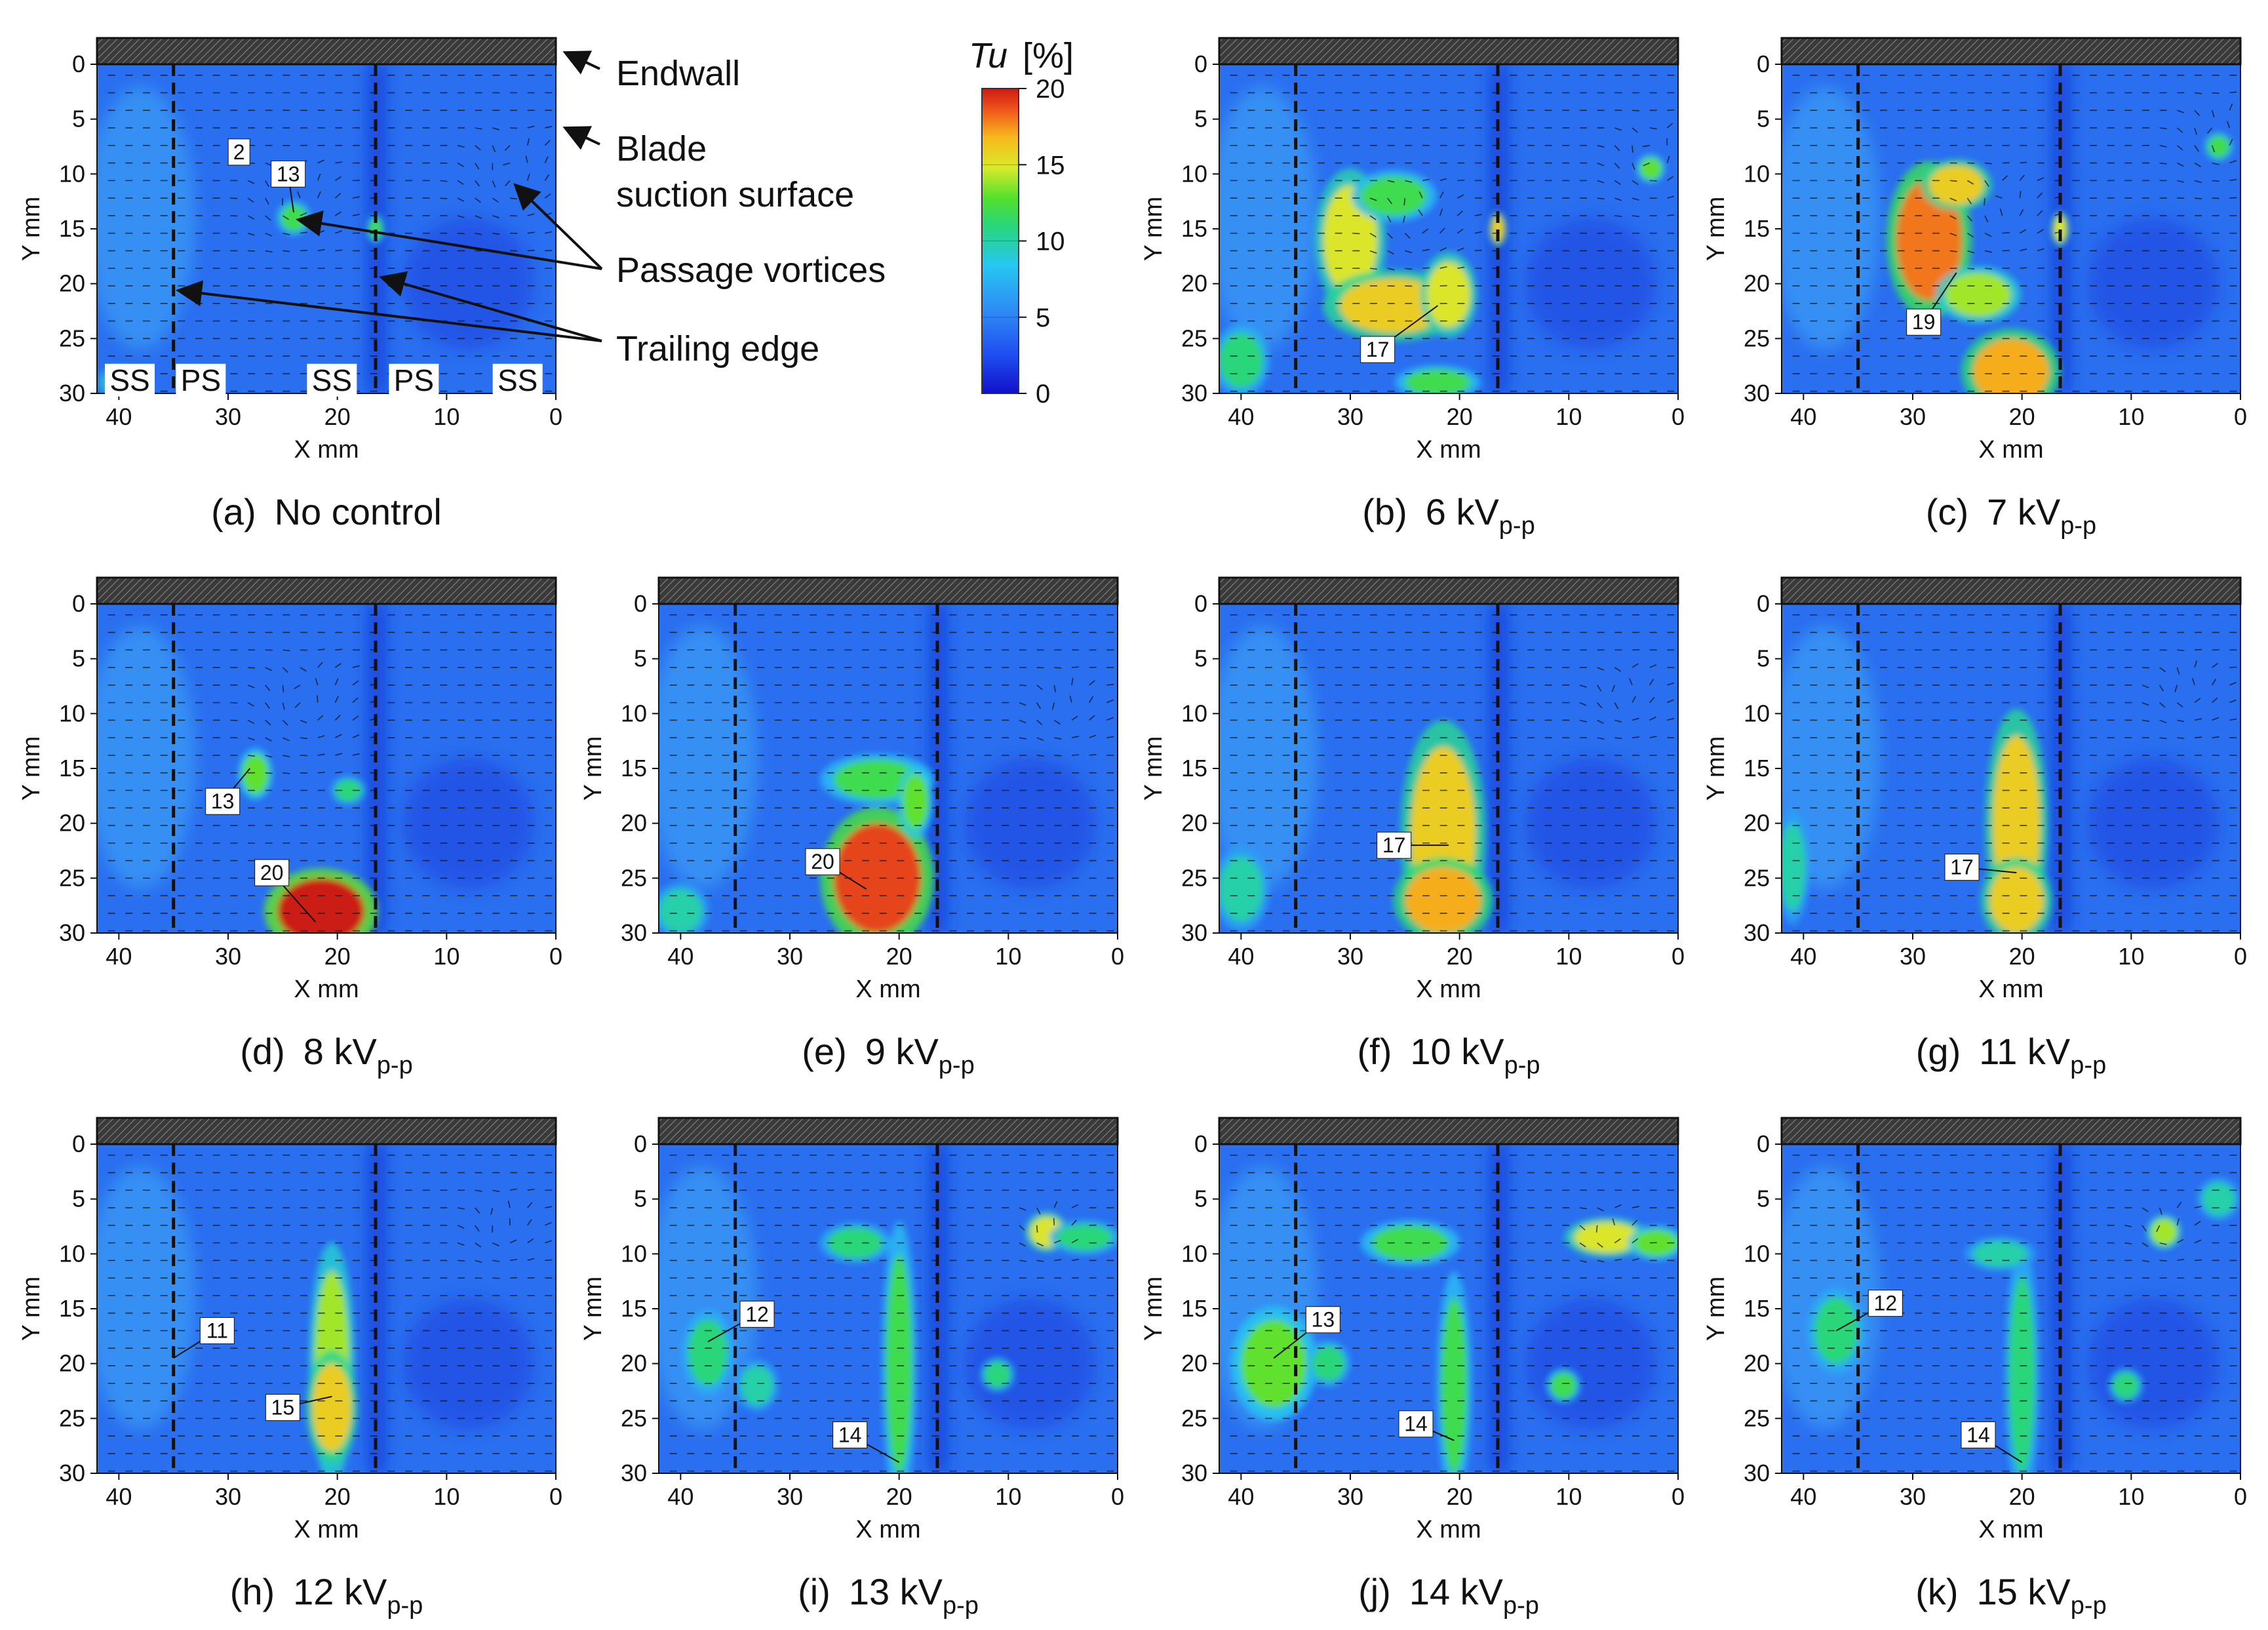  What do you see at coordinates (634, 1418) in the screenshot?
I see `y-tick-label: 25` at bounding box center [634, 1418].